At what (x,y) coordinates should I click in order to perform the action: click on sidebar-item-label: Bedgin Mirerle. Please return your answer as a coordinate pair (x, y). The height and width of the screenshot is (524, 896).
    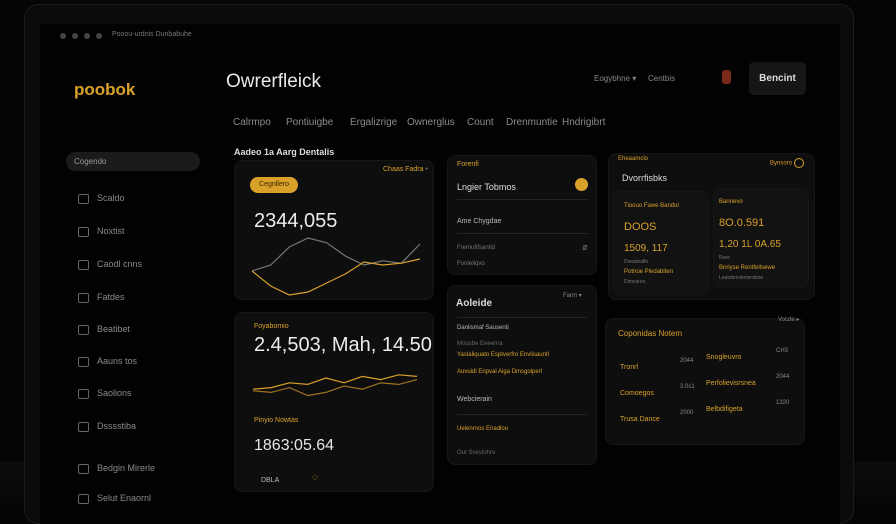
    Looking at the image, I should click on (126, 468).